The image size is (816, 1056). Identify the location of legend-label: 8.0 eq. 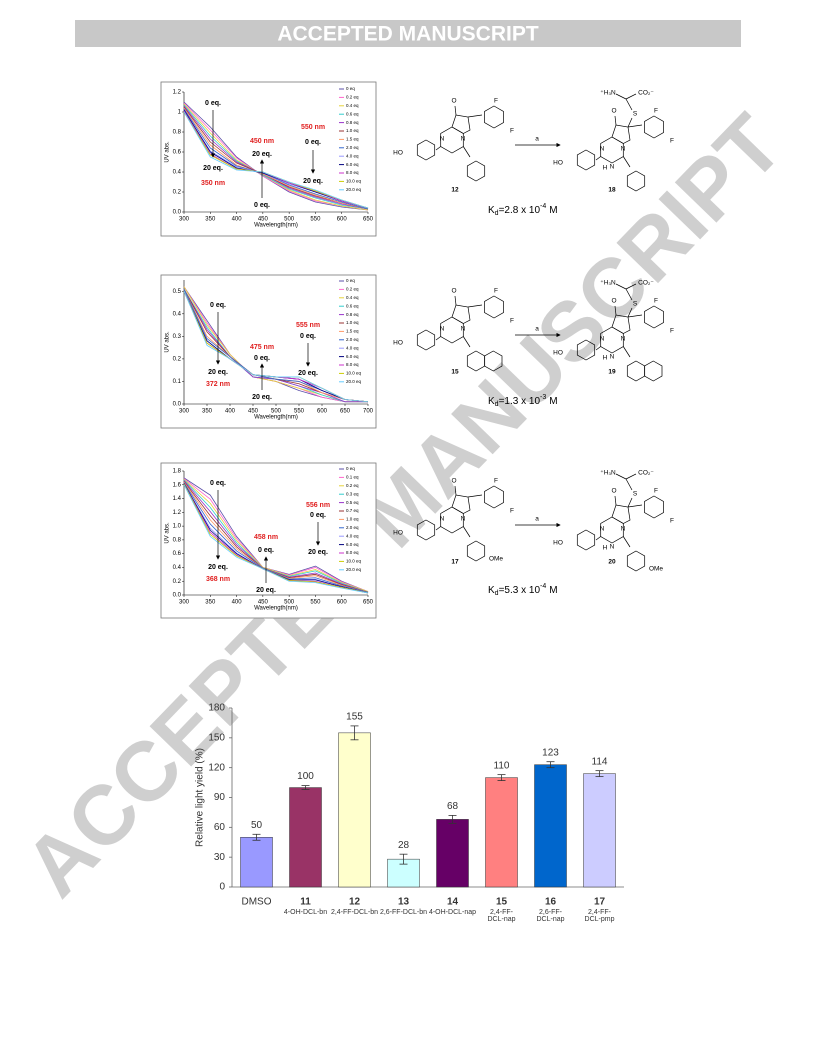
(352, 172).